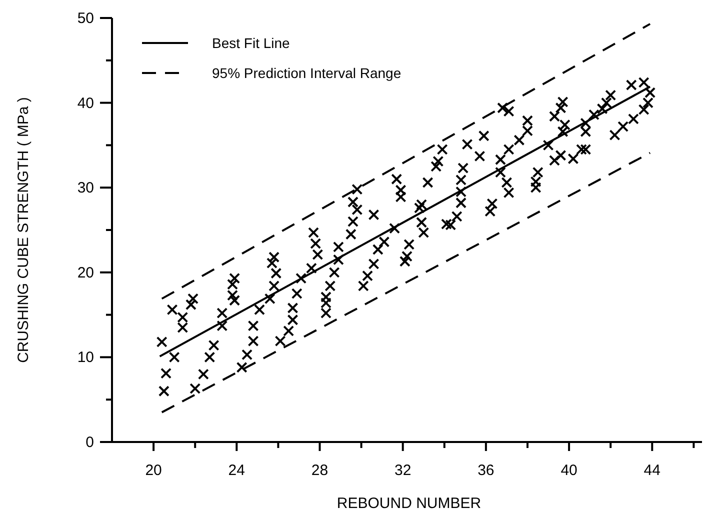 The image size is (706, 516). Describe the element at coordinates (486, 470) in the screenshot. I see `x-tick-label: 36` at that location.